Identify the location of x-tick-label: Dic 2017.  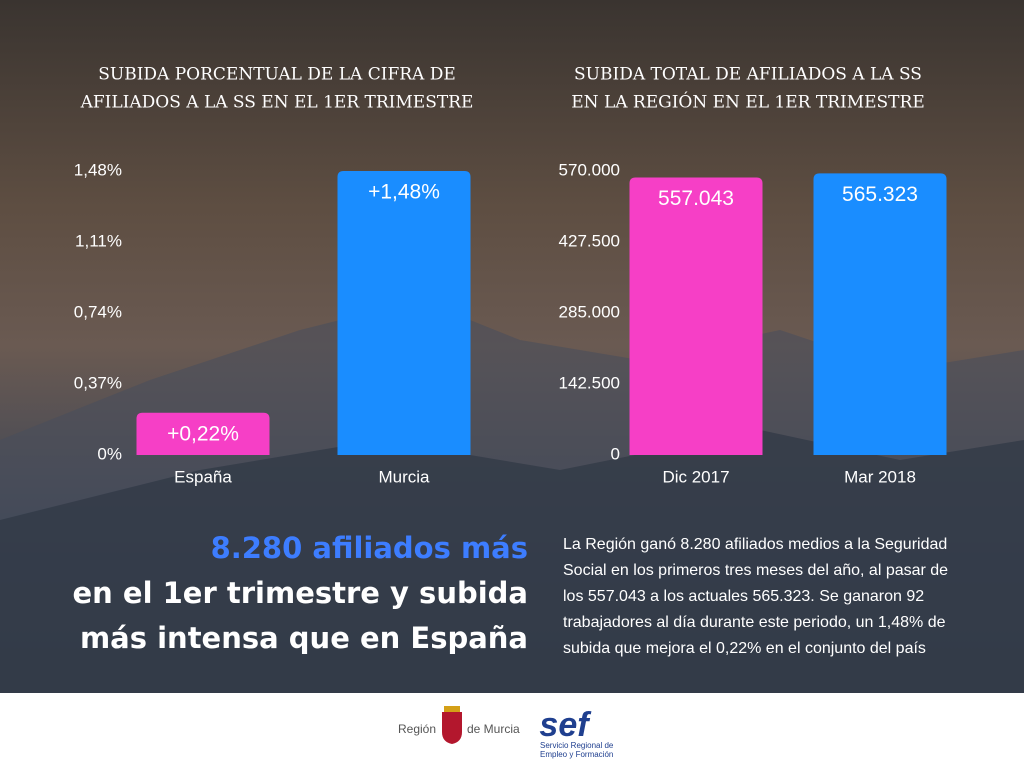
(695, 476).